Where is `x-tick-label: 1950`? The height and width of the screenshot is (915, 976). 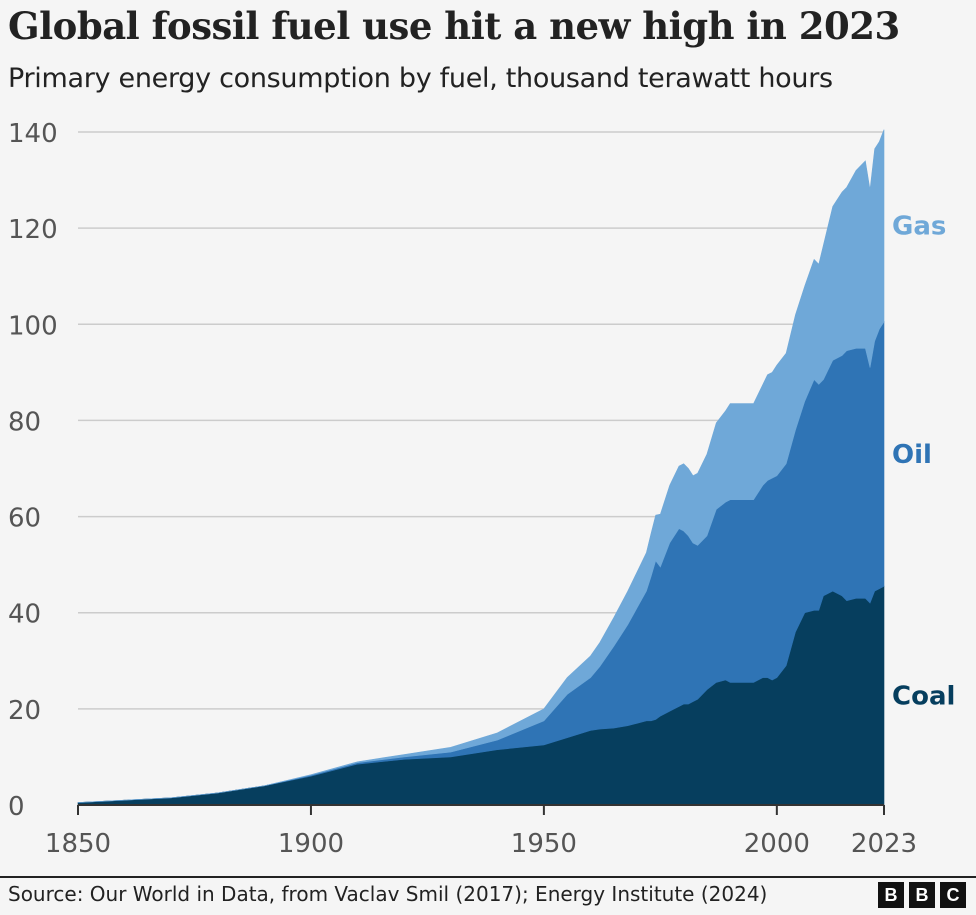 x-tick-label: 1950 is located at coordinates (544, 844).